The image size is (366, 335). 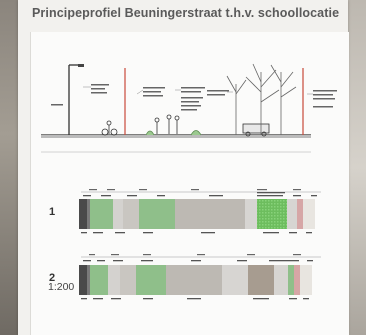 What do you see at coordinates (61, 287) in the screenshot?
I see `scale-label: 1:200` at bounding box center [61, 287].